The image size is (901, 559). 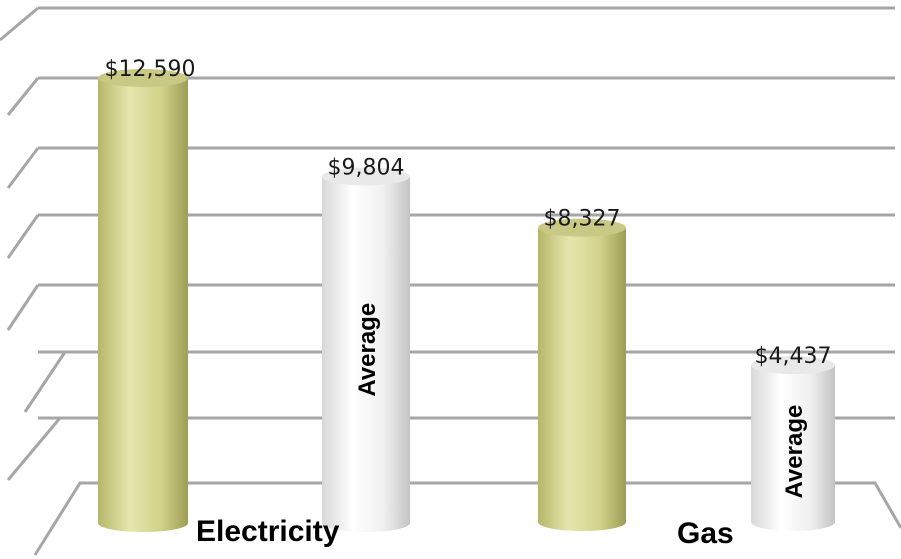 I want to click on floor, so click(x=467, y=518).